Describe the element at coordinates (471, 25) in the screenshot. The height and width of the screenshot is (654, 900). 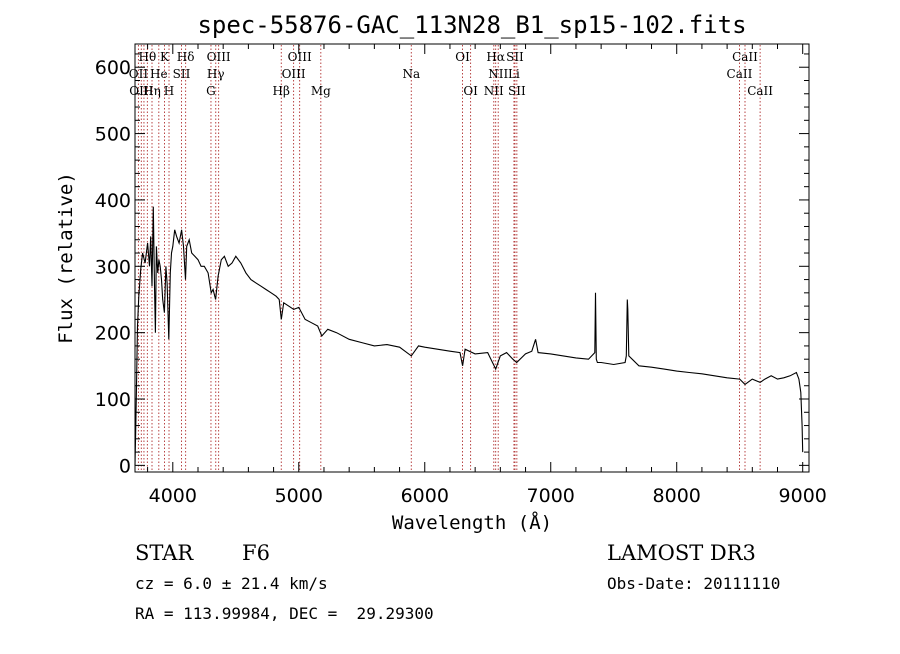
I see `chart-title: spec-55876-GAC_113N28_B1_sp15-102.fits` at that location.